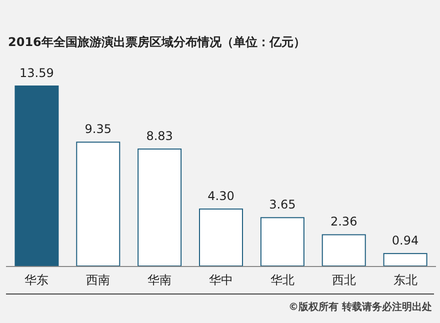 Image resolution: width=440 pixels, height=323 pixels. Describe the element at coordinates (98, 129) in the screenshot. I see `data-label: 9.35` at that location.